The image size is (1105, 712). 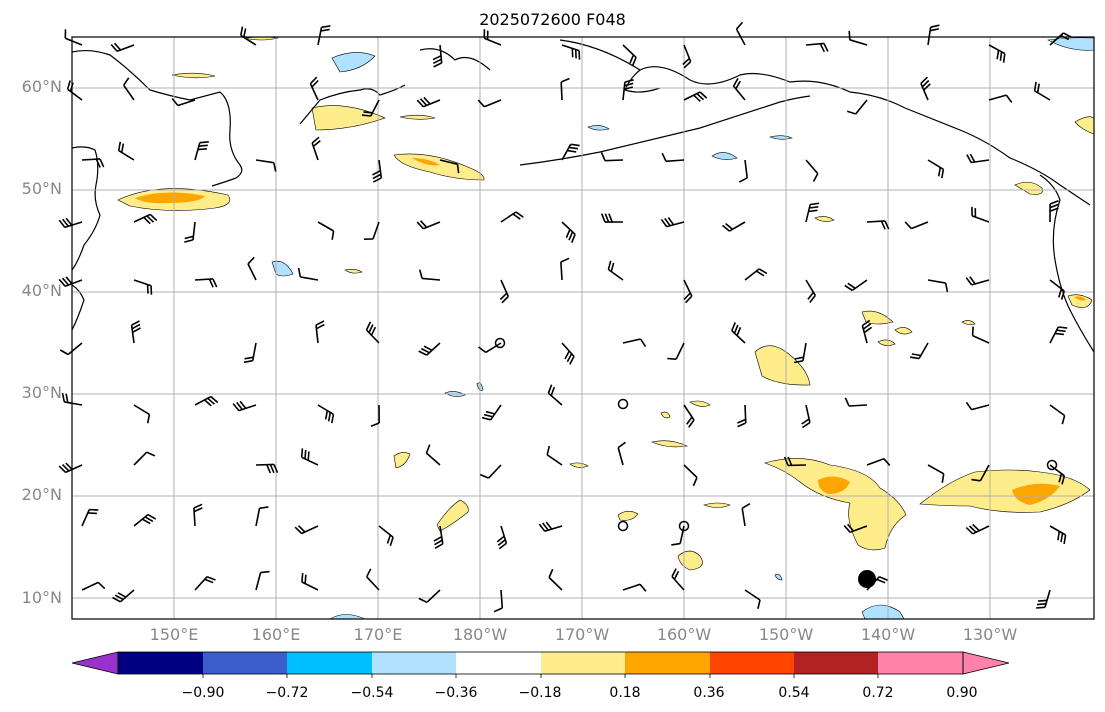 I want to click on lon-label: 160°E, so click(x=276, y=634).